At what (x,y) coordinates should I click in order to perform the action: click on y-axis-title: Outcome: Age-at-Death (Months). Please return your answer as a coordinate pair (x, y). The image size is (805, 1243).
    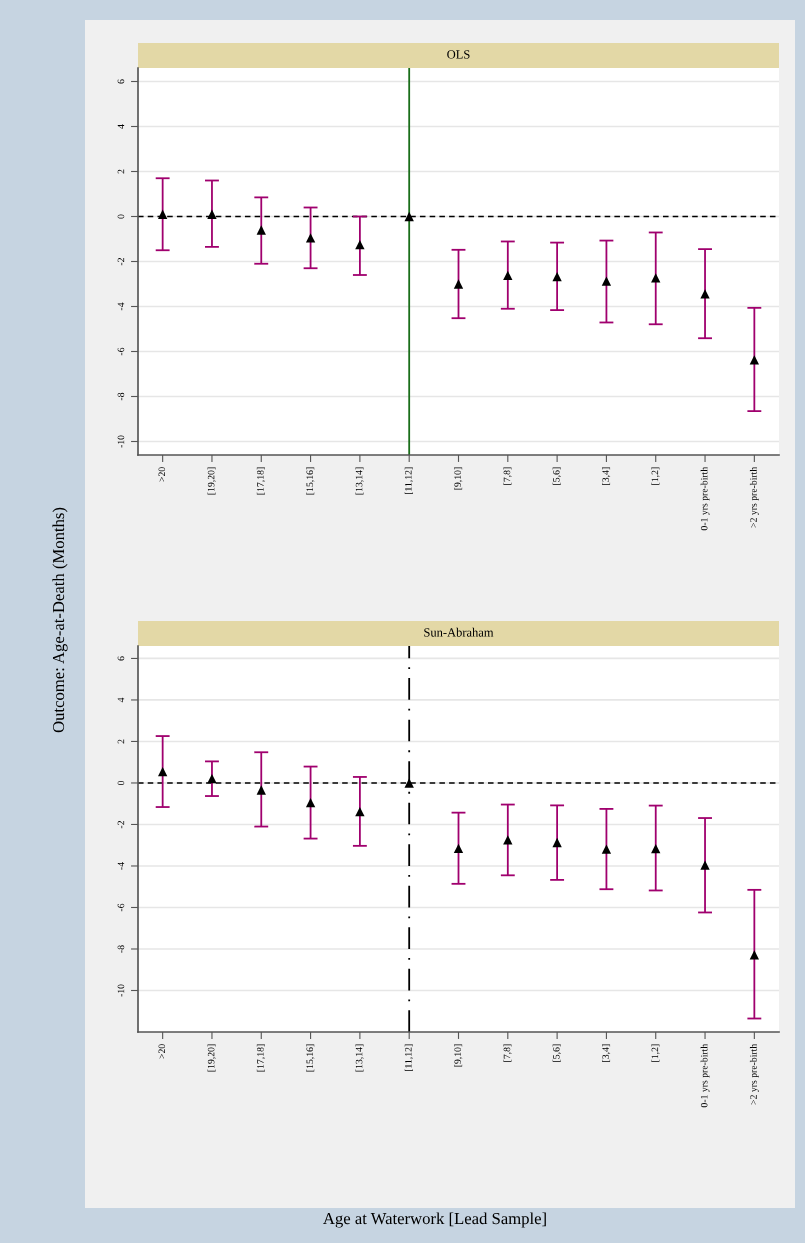
    Looking at the image, I should click on (60, 620).